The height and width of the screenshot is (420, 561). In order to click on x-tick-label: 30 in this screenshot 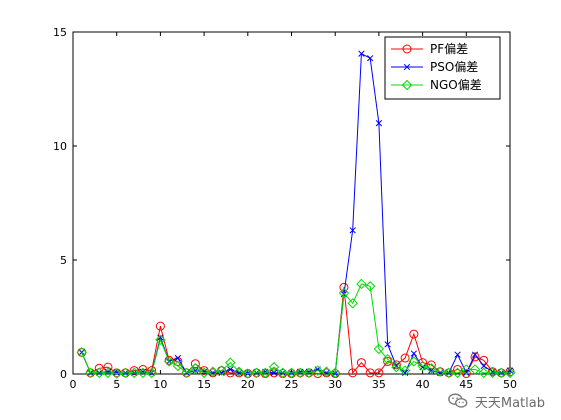, I will do `click(335, 384)`.